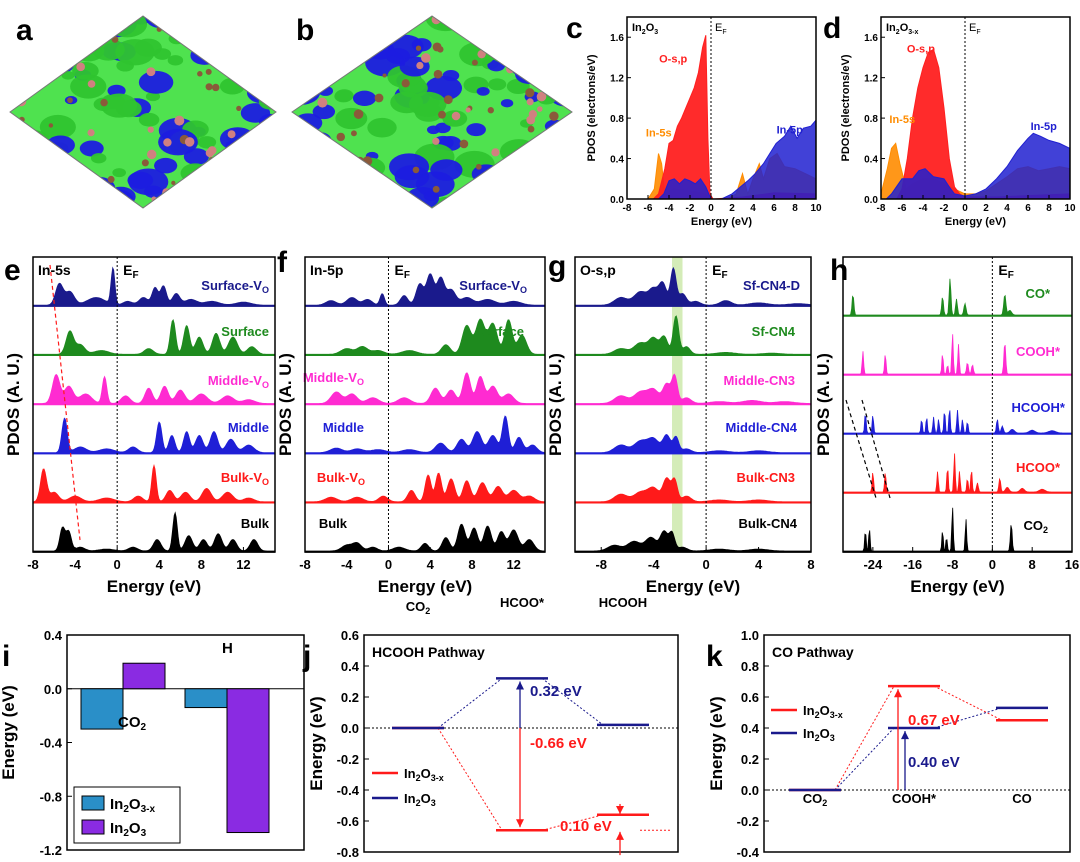 The height and width of the screenshot is (862, 1080). Describe the element at coordinates (586, 826) in the screenshot. I see `energy-annotation: 0.10 eV` at that location.